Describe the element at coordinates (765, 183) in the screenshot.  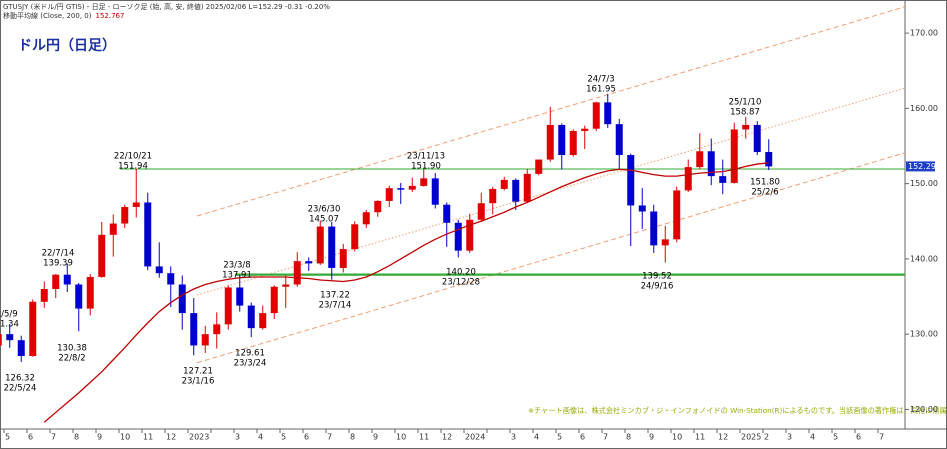
I see `annotation-price: 151.80` at that location.